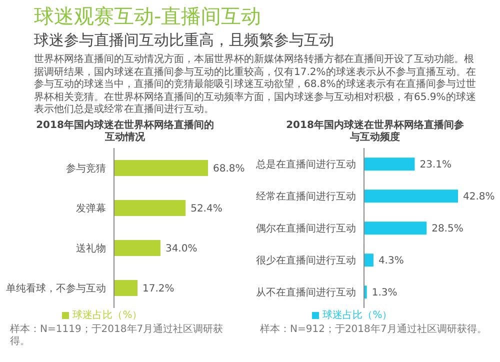 The image size is (500, 362). I want to click on data-label: 68.8%, so click(229, 169).